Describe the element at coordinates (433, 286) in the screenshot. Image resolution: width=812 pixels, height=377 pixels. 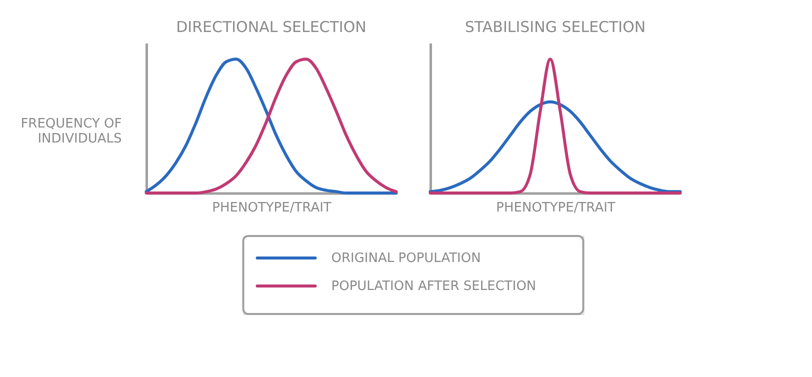
I see `legend-label: POPULATION AFTER SELECTION` at that location.